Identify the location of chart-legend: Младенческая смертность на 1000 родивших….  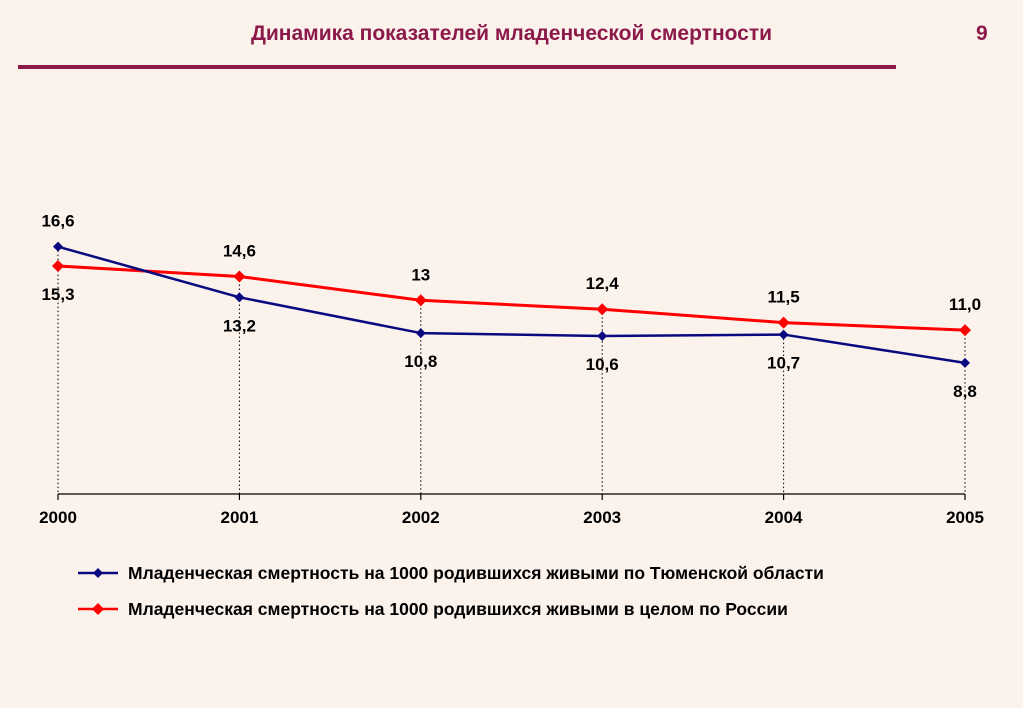
(451, 596).